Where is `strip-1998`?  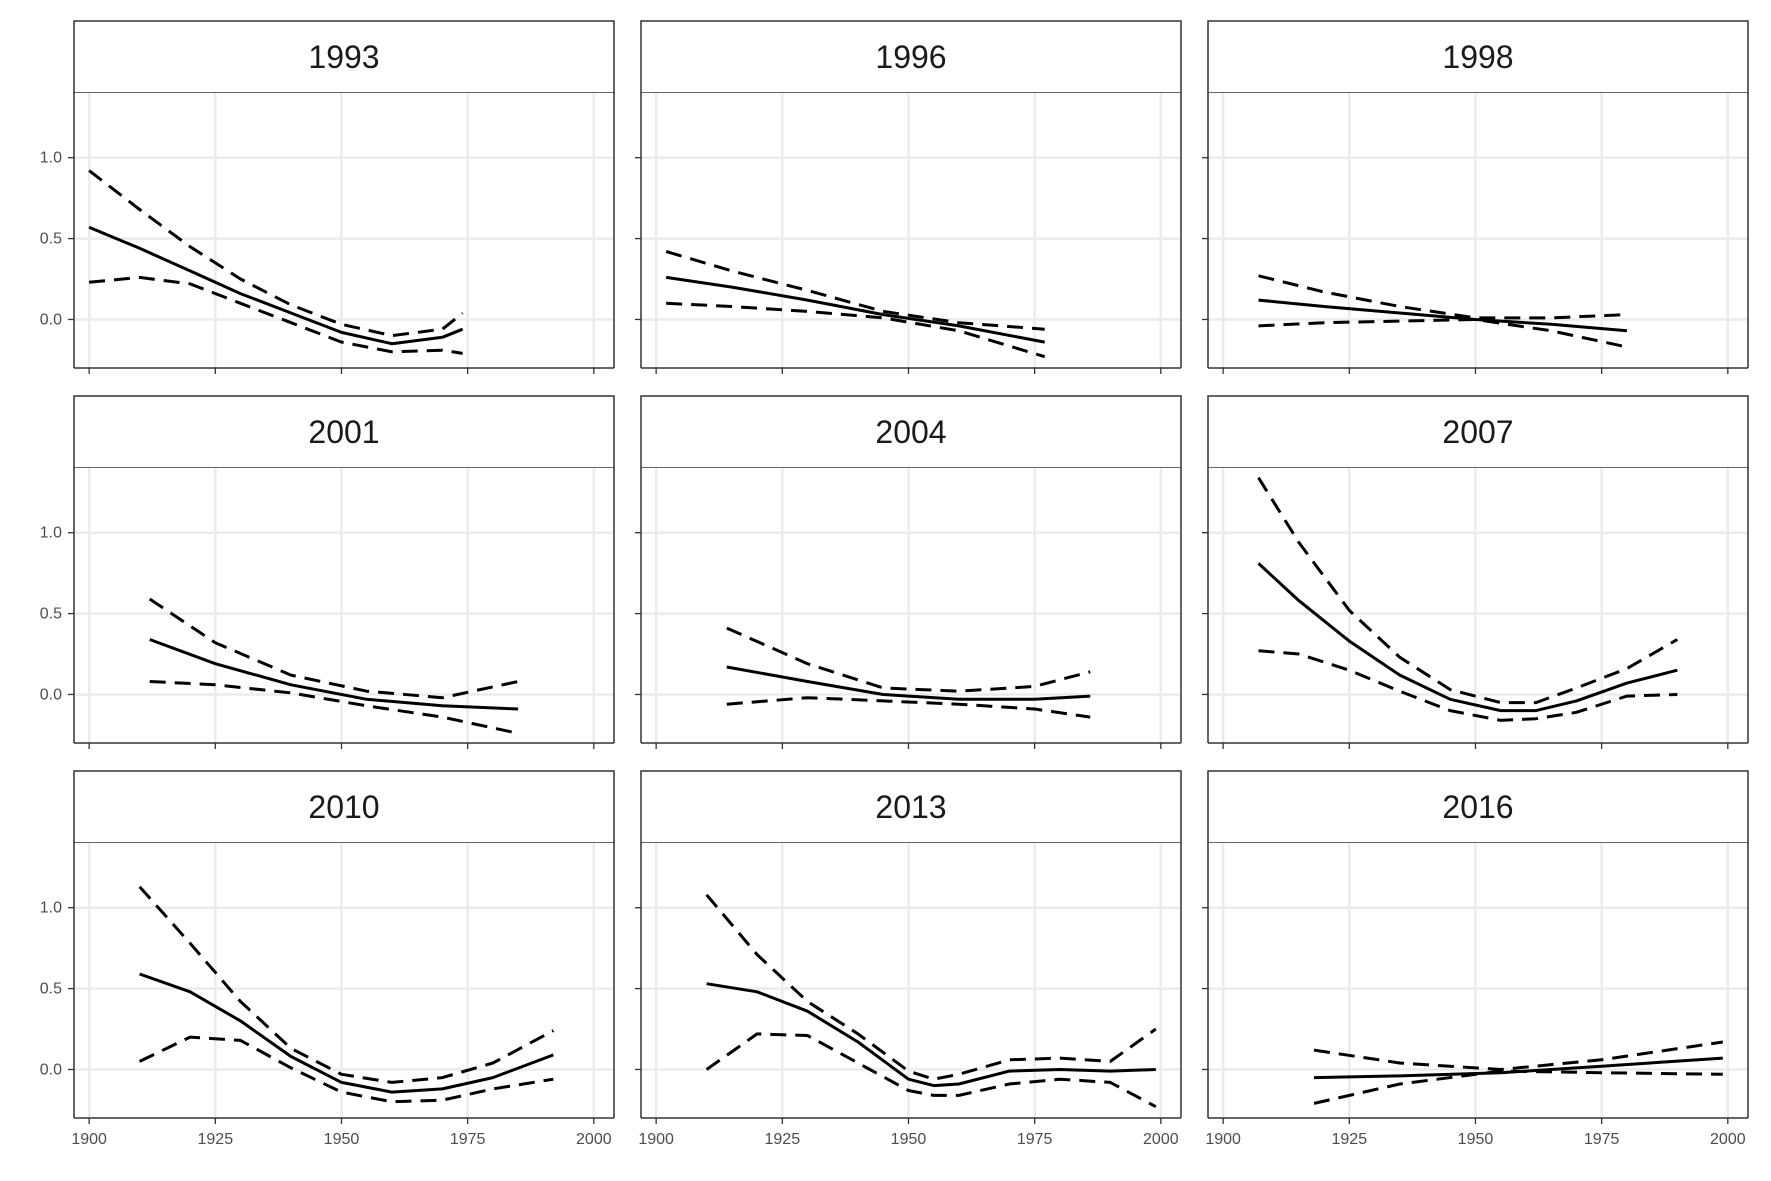 strip-1998 is located at coordinates (1478, 57).